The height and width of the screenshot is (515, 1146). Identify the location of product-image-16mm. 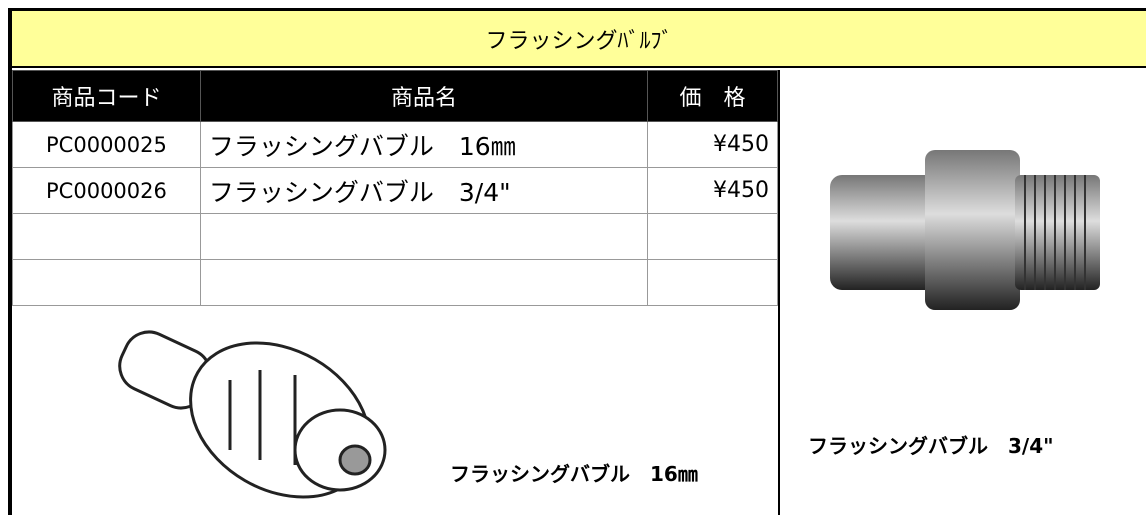
(252, 414).